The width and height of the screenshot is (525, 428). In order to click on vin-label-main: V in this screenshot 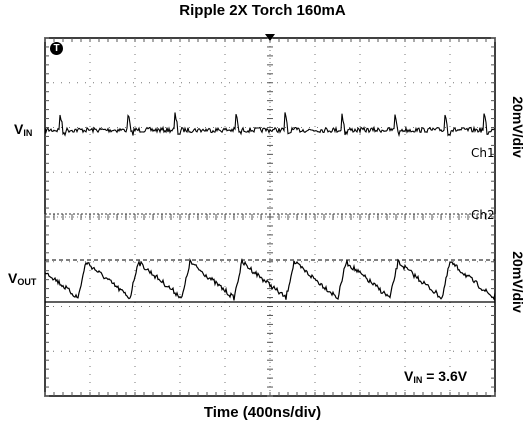, I will do `click(19, 129)`.